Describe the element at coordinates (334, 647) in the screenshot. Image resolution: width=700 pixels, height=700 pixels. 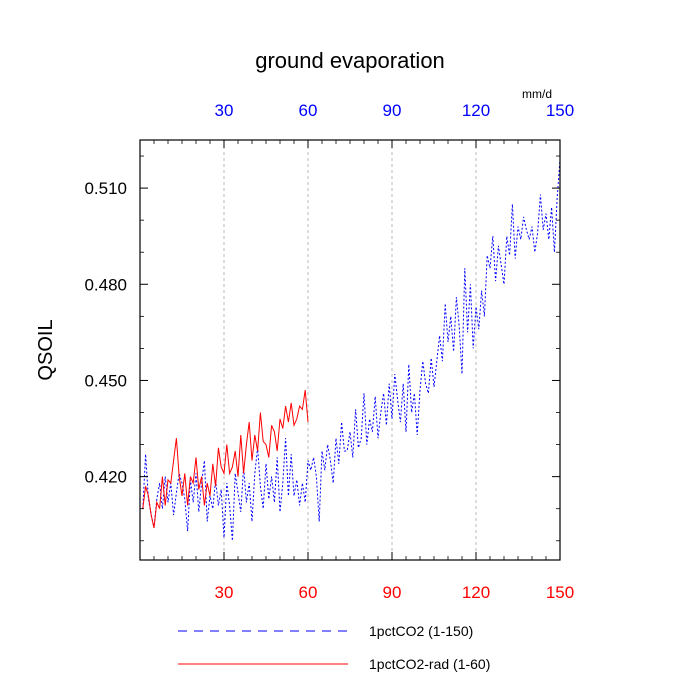
I see `legend: 1pctCO2 (1-150) 1pctCO2-rad (1-60)` at that location.